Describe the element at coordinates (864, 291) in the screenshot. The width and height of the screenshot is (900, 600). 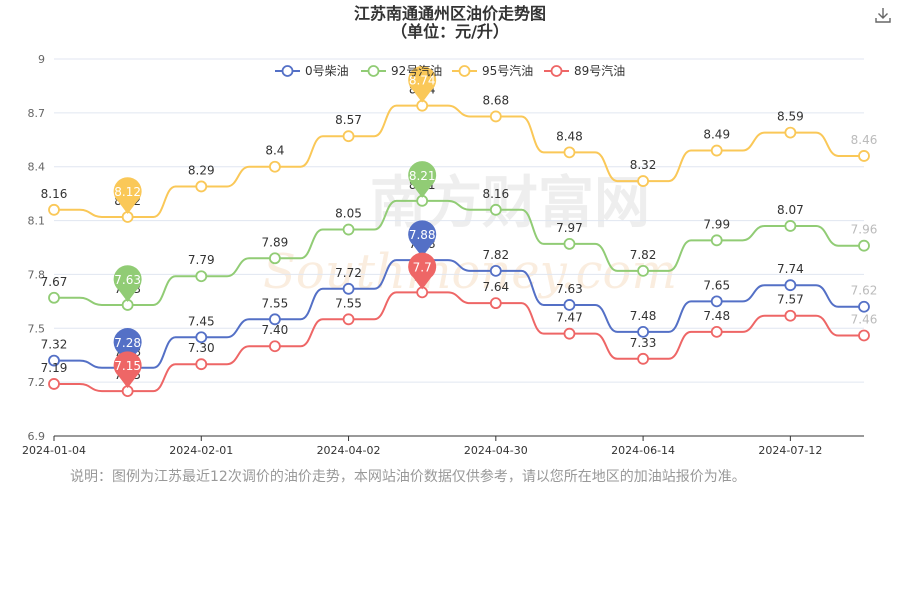
I see `data-label: 7.62` at that location.